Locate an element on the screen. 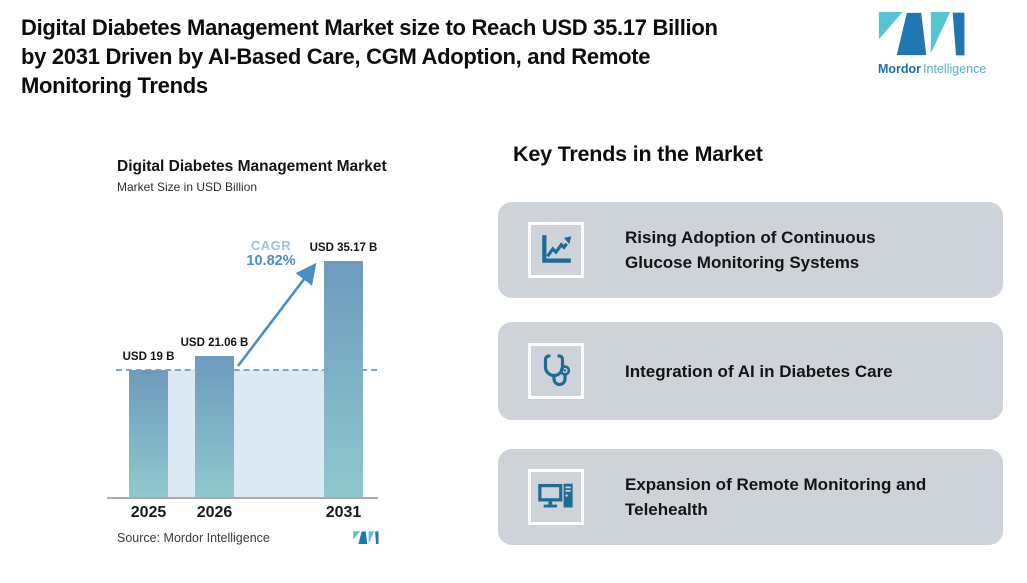 Image resolution: width=1027 pixels, height=583 pixels. cagr-annotation: CAGR 10.82% is located at coordinates (271, 253).